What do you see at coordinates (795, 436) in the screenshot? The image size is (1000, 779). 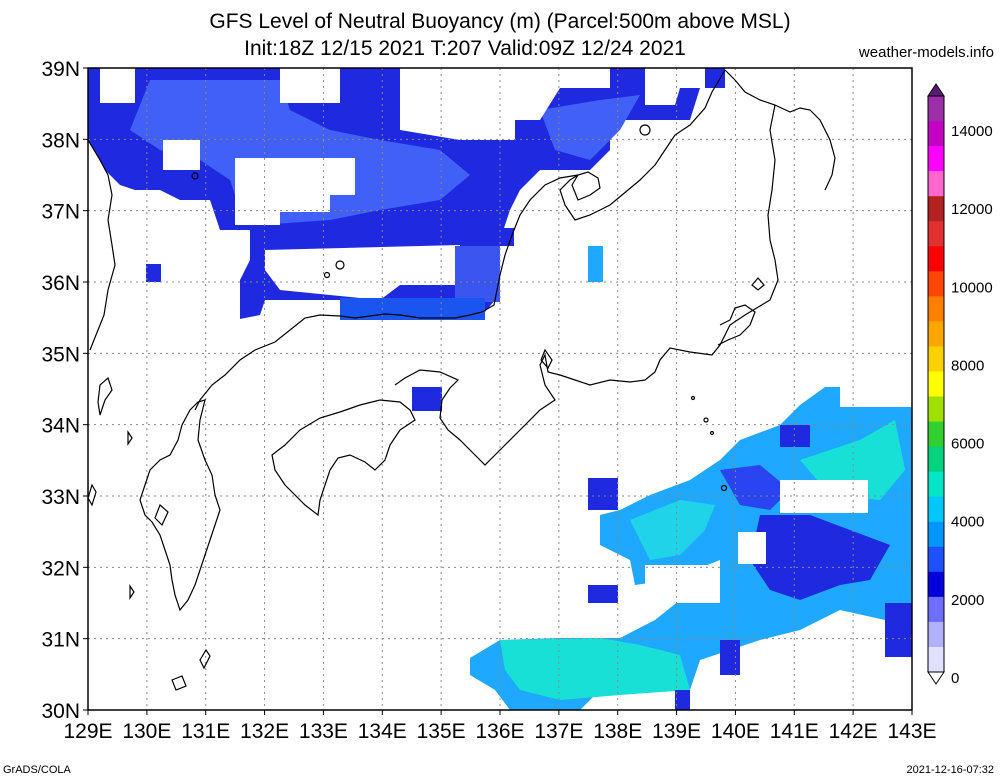 I see `field-patch-i` at bounding box center [795, 436].